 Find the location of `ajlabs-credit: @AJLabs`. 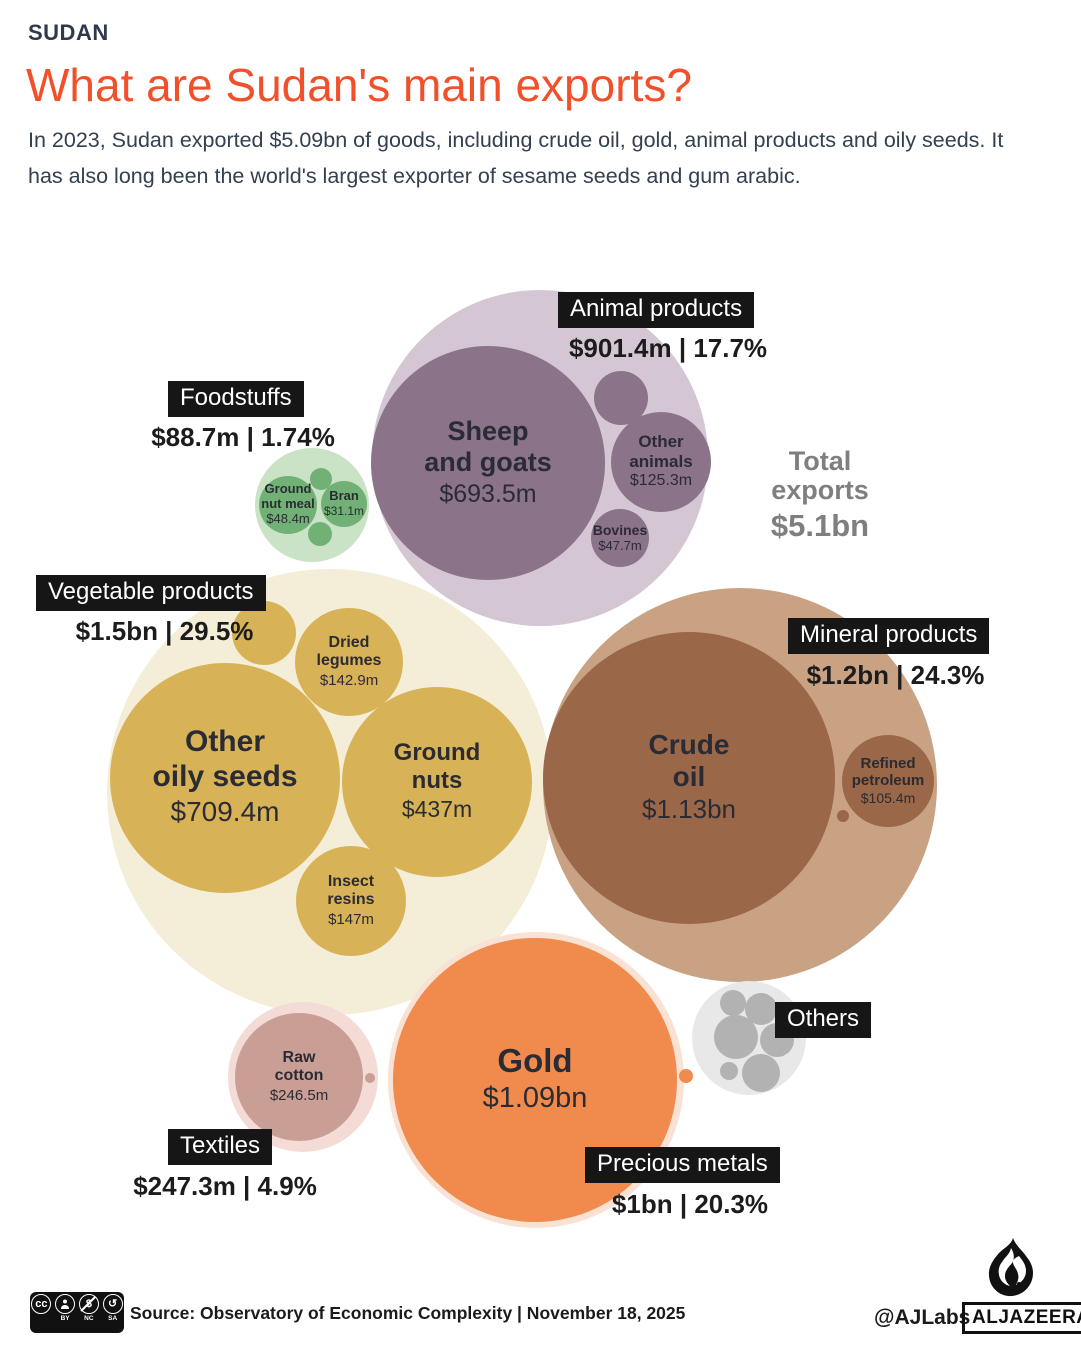

ajlabs-credit: @AJLabs is located at coordinates (922, 1317).